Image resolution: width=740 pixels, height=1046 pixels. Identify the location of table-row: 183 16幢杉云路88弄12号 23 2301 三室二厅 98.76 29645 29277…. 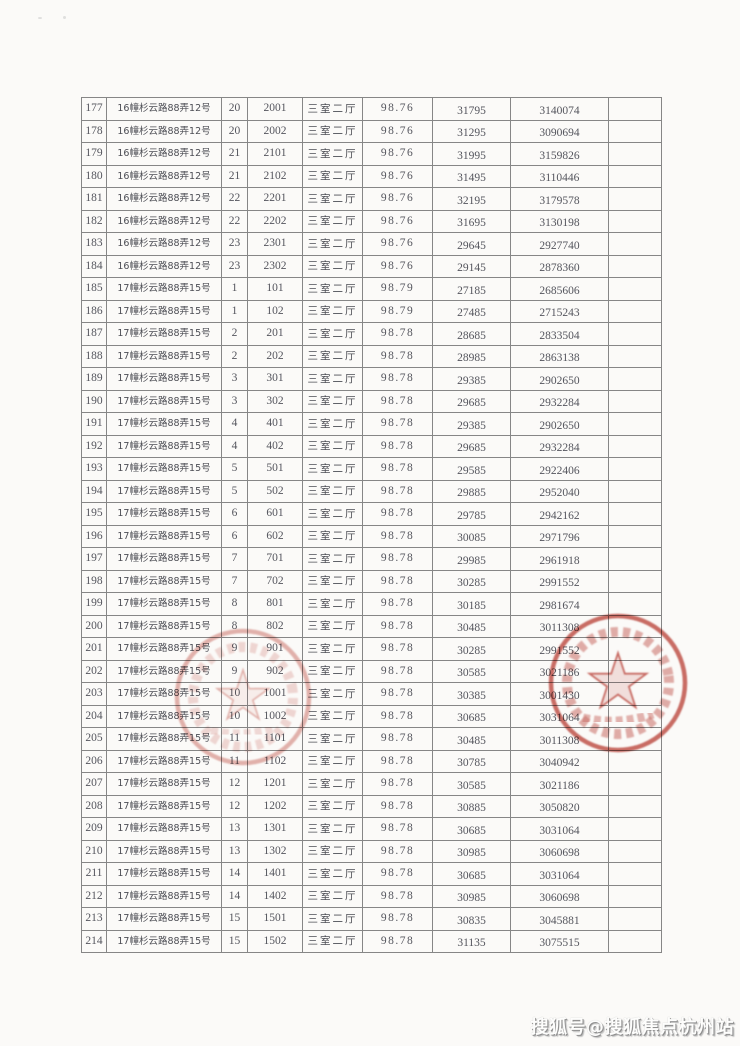
(371, 244).